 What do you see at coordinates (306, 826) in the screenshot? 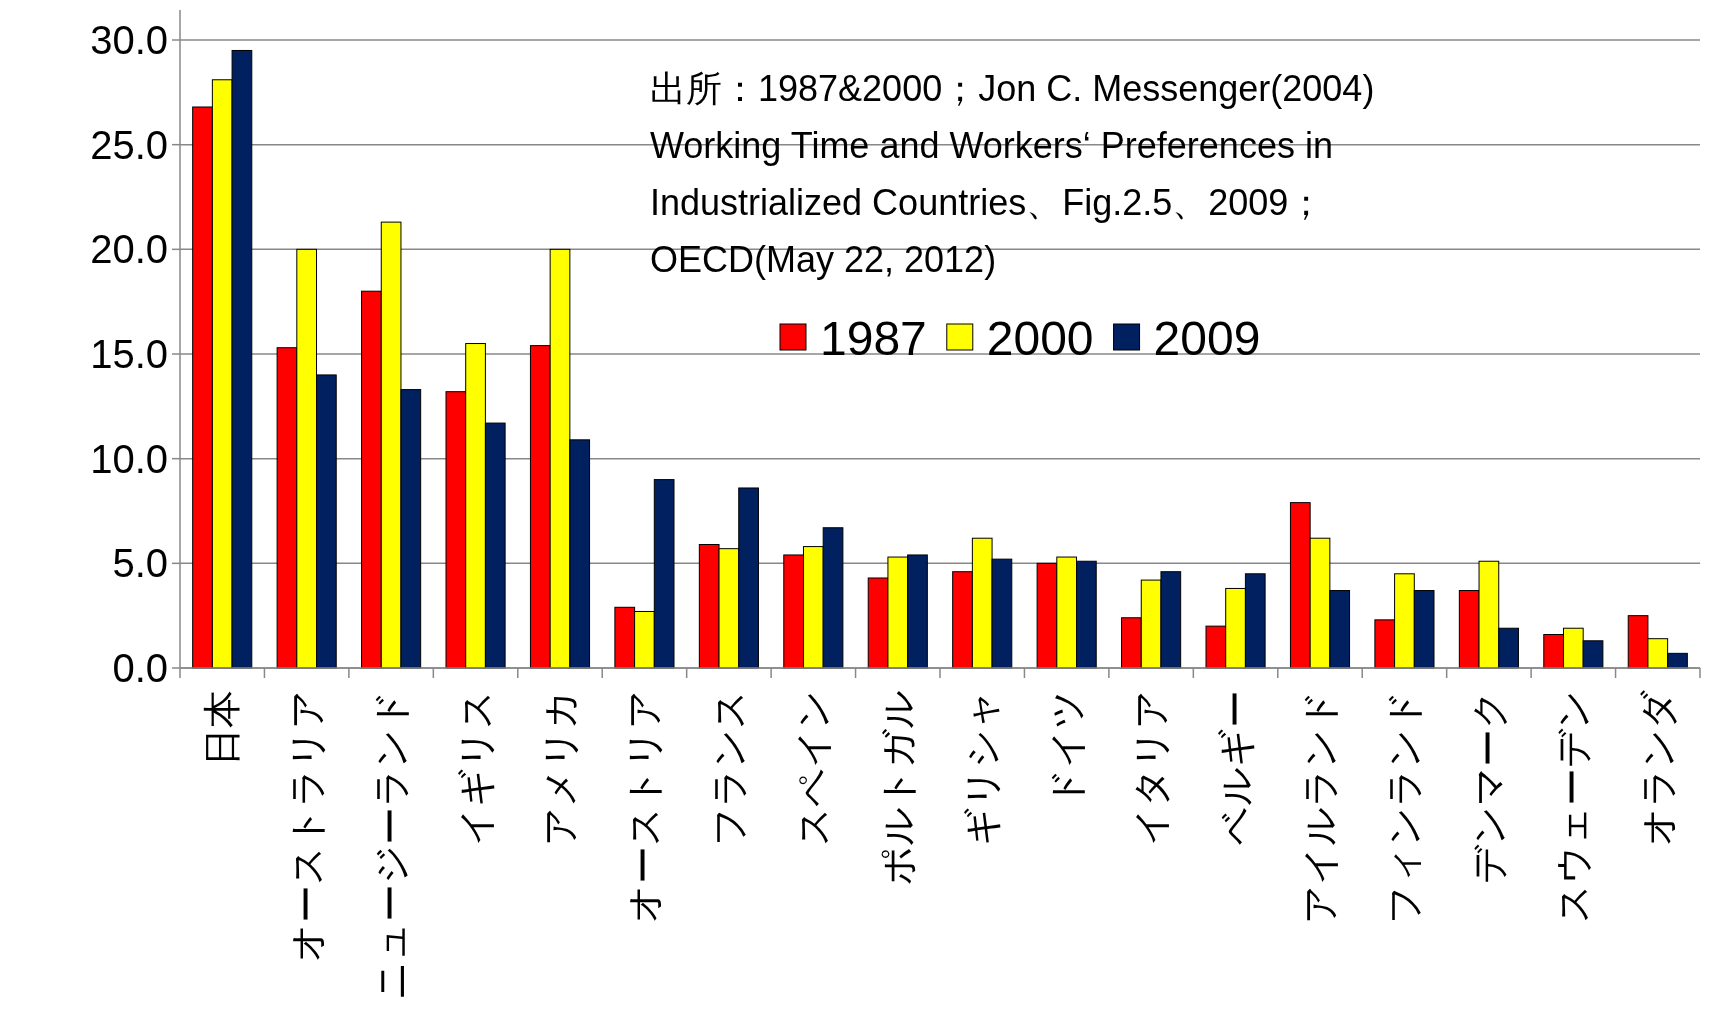
I see `x-tick-label: オーストラリア` at bounding box center [306, 826].